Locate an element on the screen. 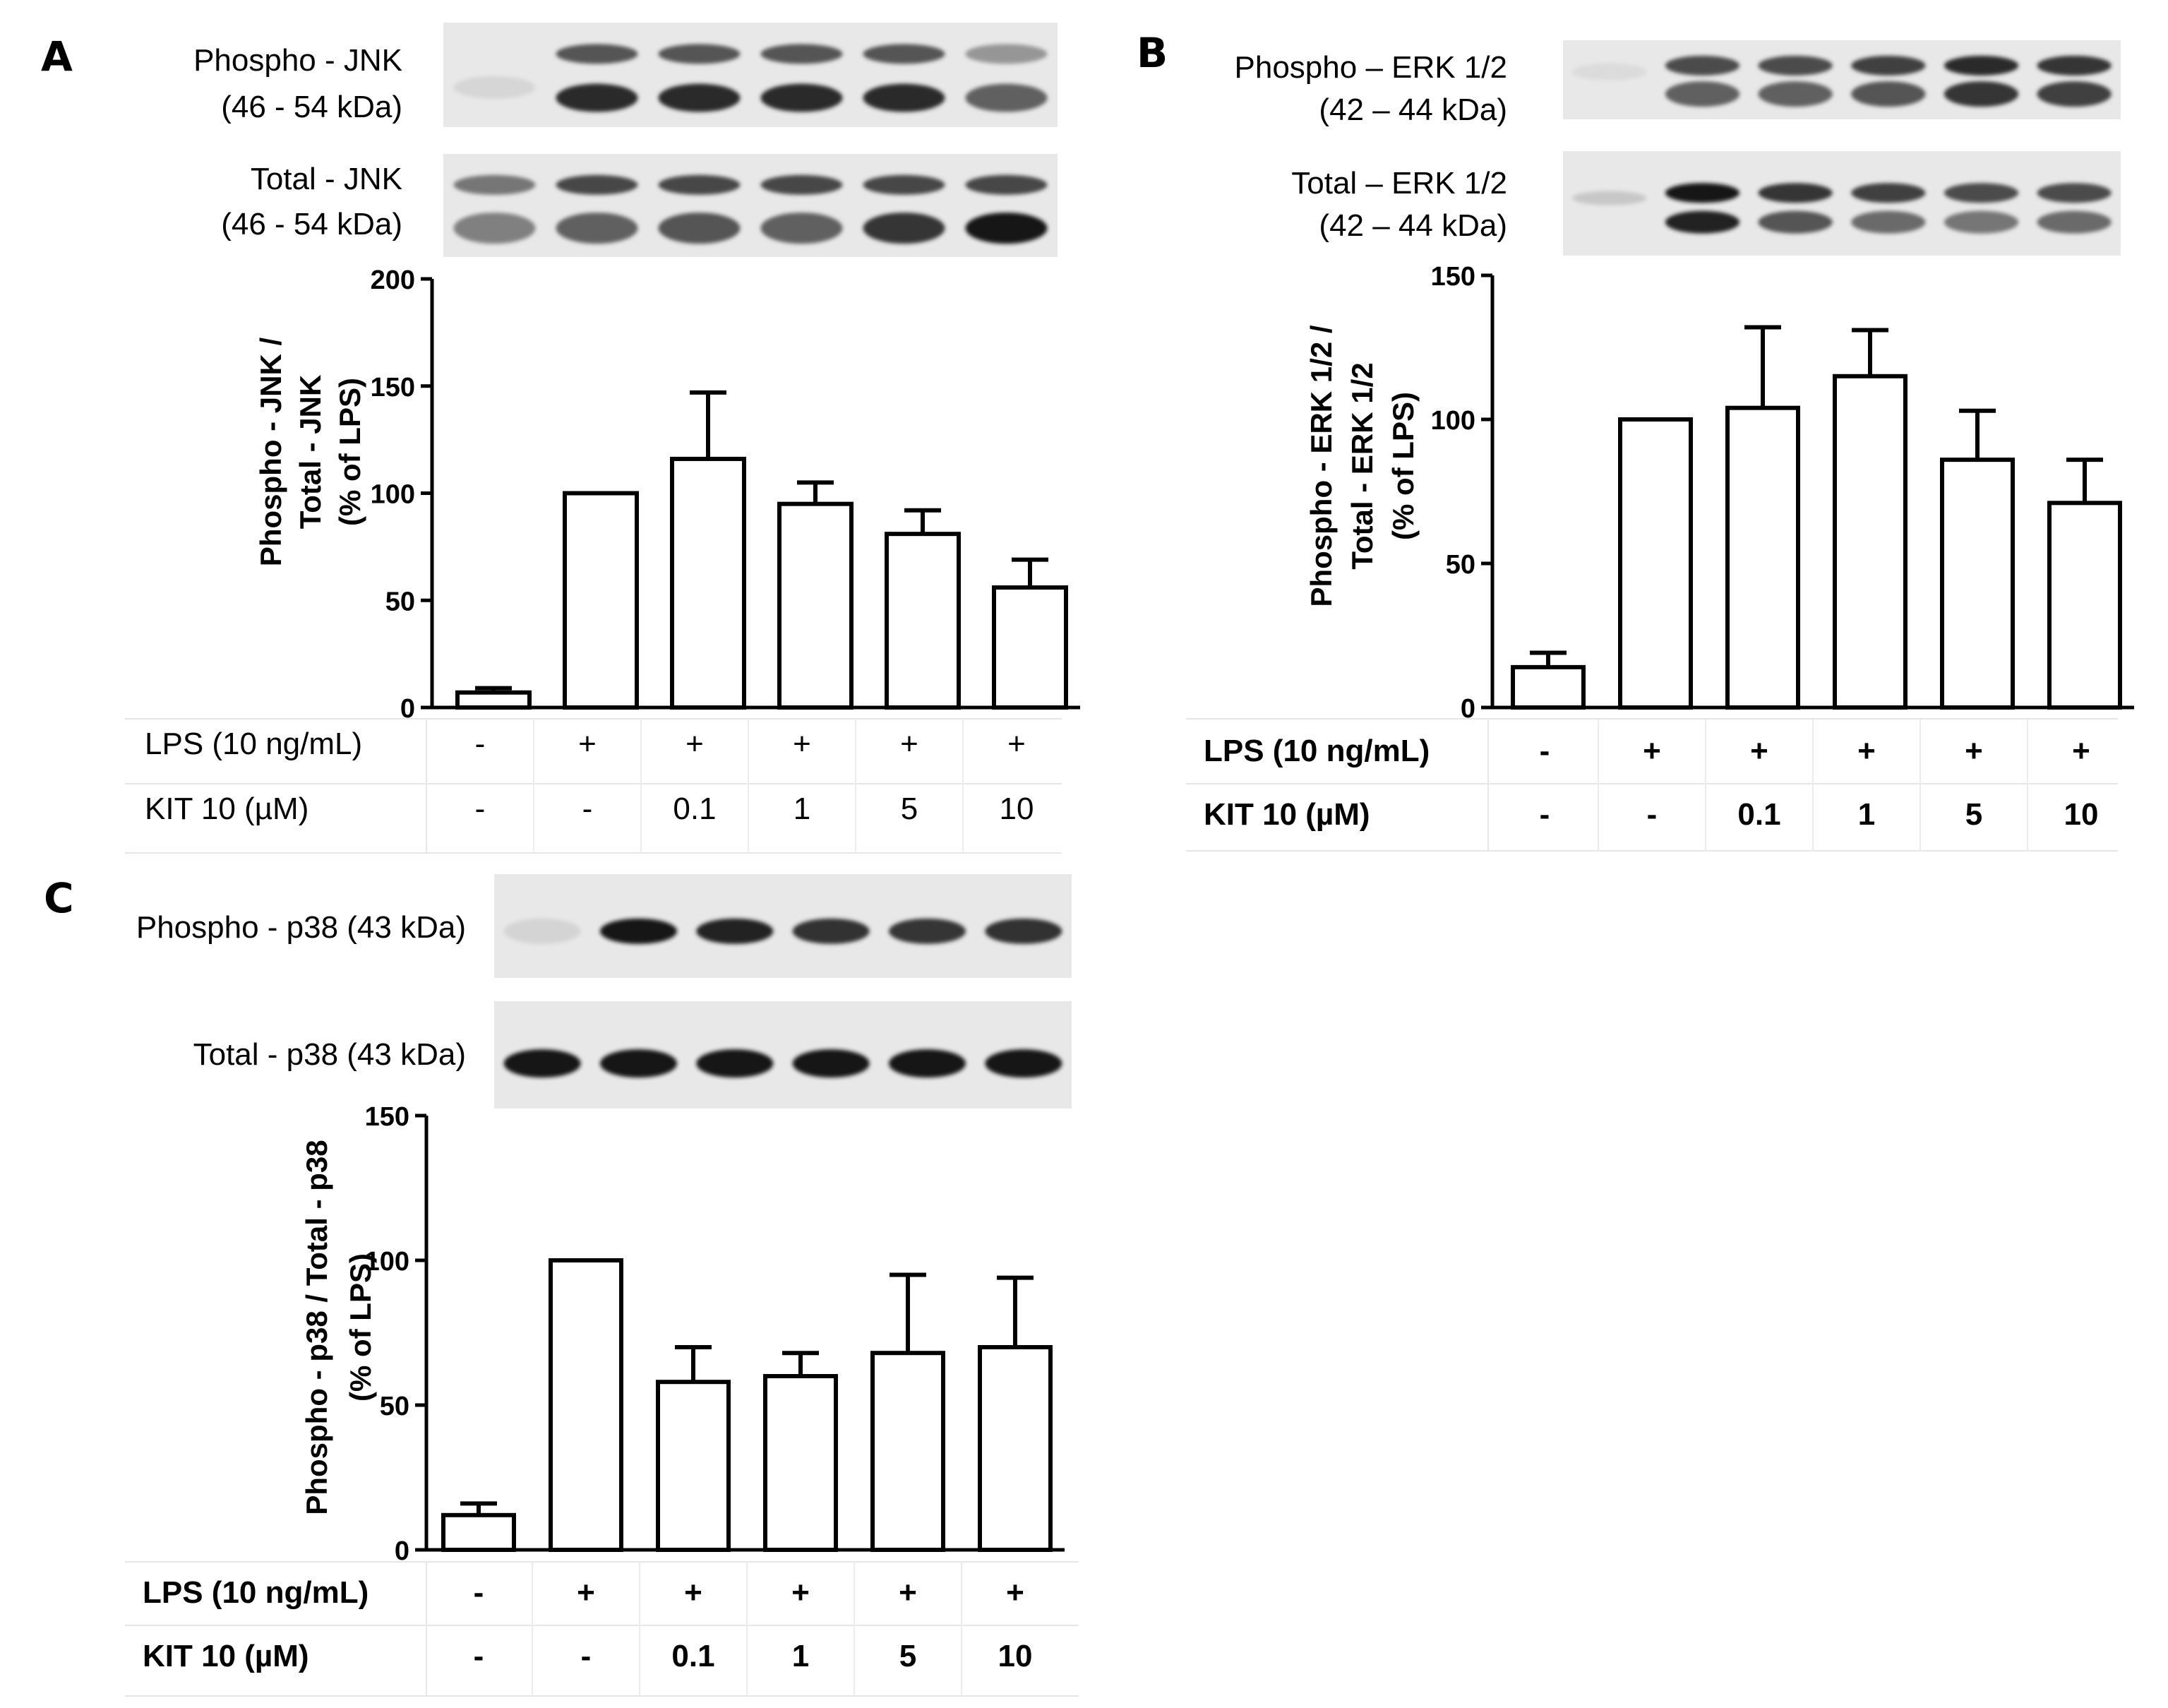 The image size is (2168, 1708). panel-letter: A is located at coordinates (57, 56).